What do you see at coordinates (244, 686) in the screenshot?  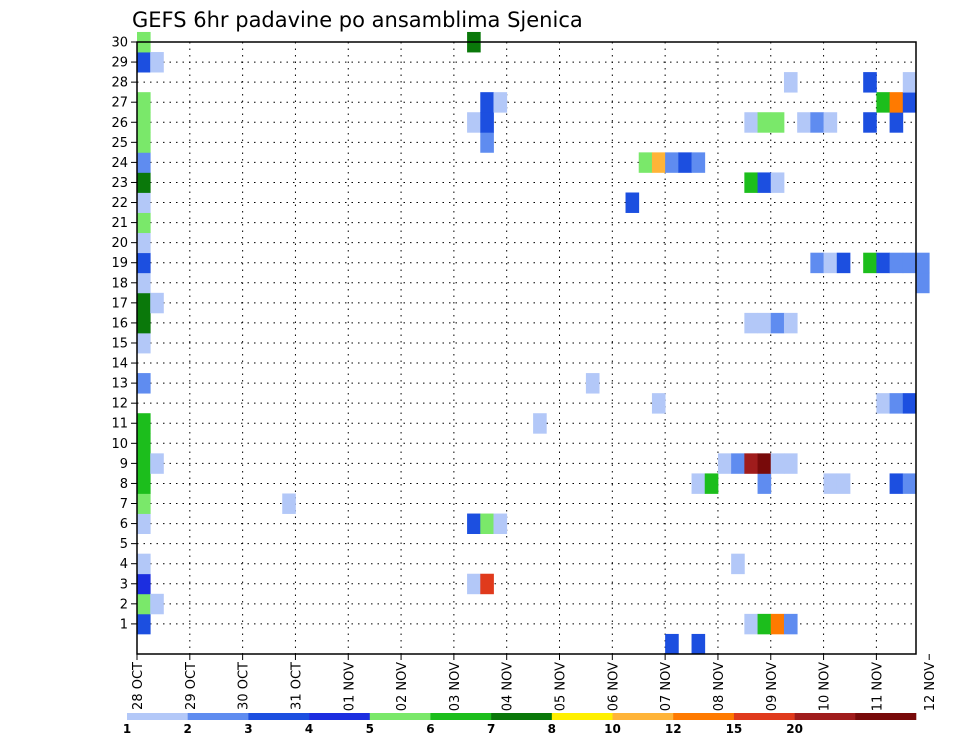 I see `x-tick-label: 30 OCT` at bounding box center [244, 686].